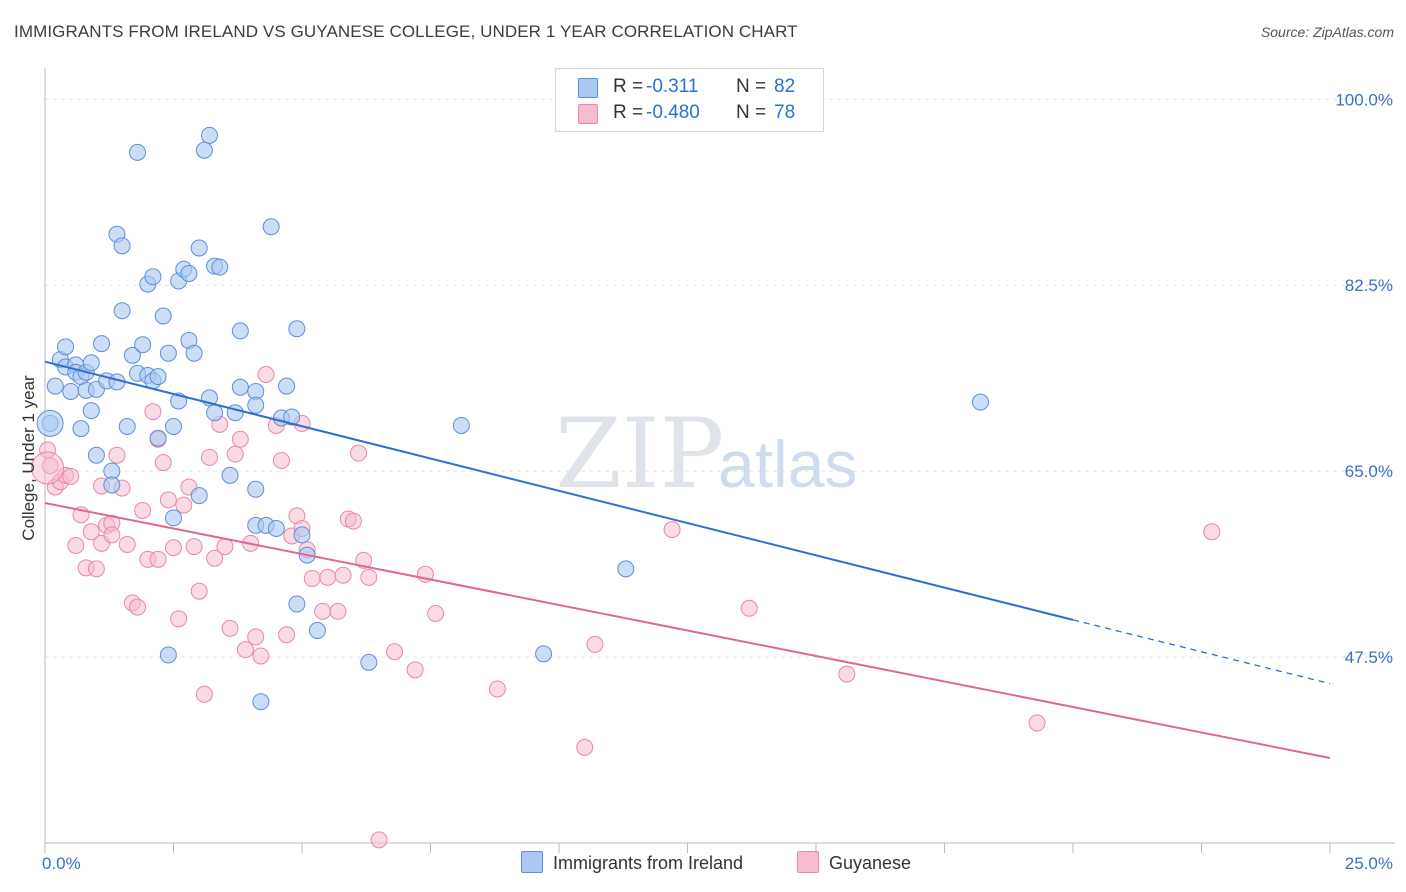  What do you see at coordinates (648, 863) in the screenshot?
I see `ireland-label: Immigrants from Ireland` at bounding box center [648, 863].